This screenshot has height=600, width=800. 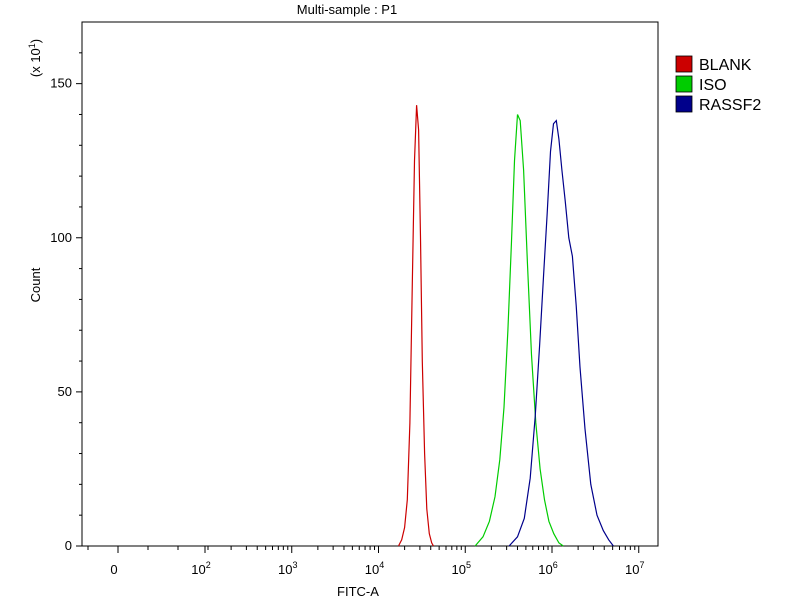 I want to click on x-tick-label: 10³, so click(x=287, y=568).